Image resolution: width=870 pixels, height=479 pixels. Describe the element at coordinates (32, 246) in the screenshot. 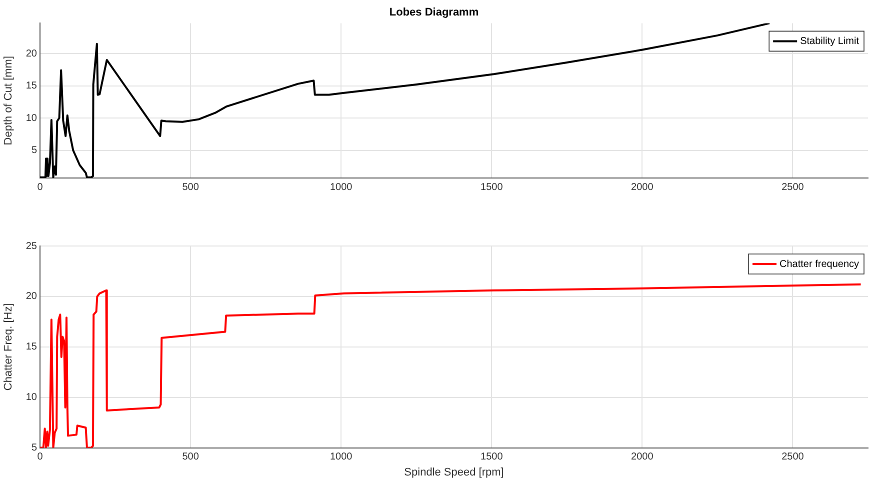

I see `y-tick-label: 25` at that location.